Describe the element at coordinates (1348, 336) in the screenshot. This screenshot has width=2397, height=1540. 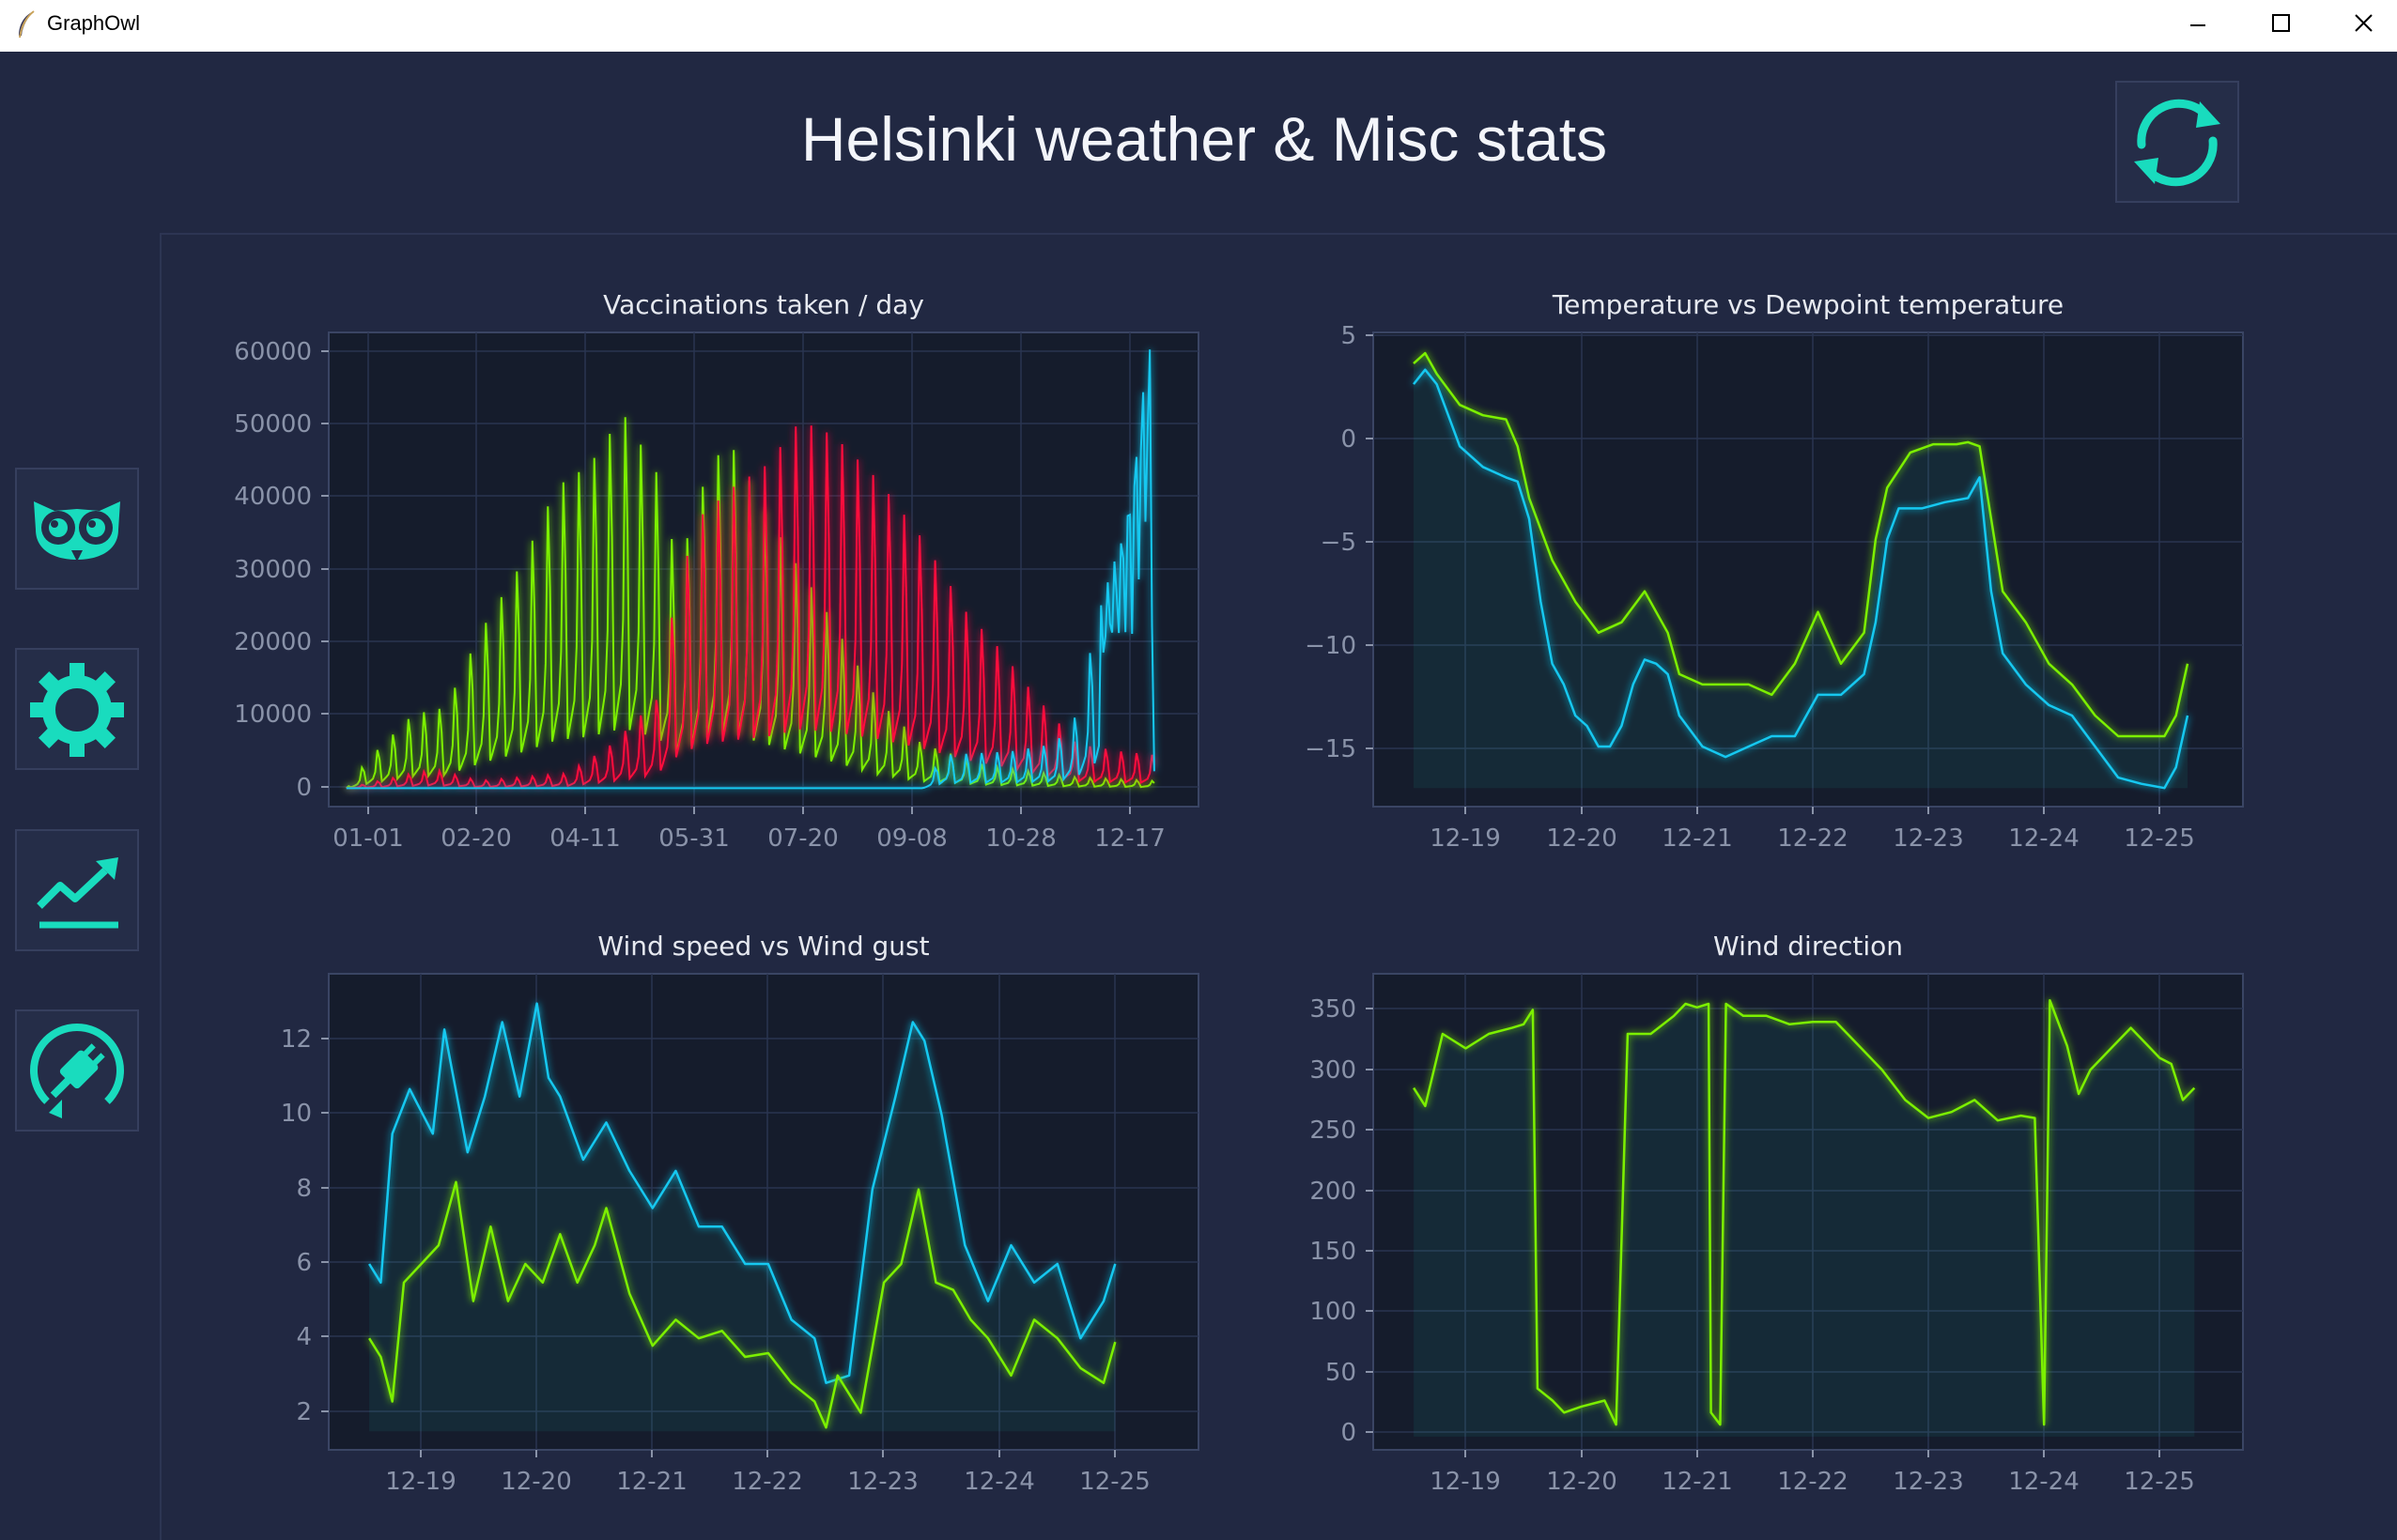
I see `y-tick-label: 5` at that location.